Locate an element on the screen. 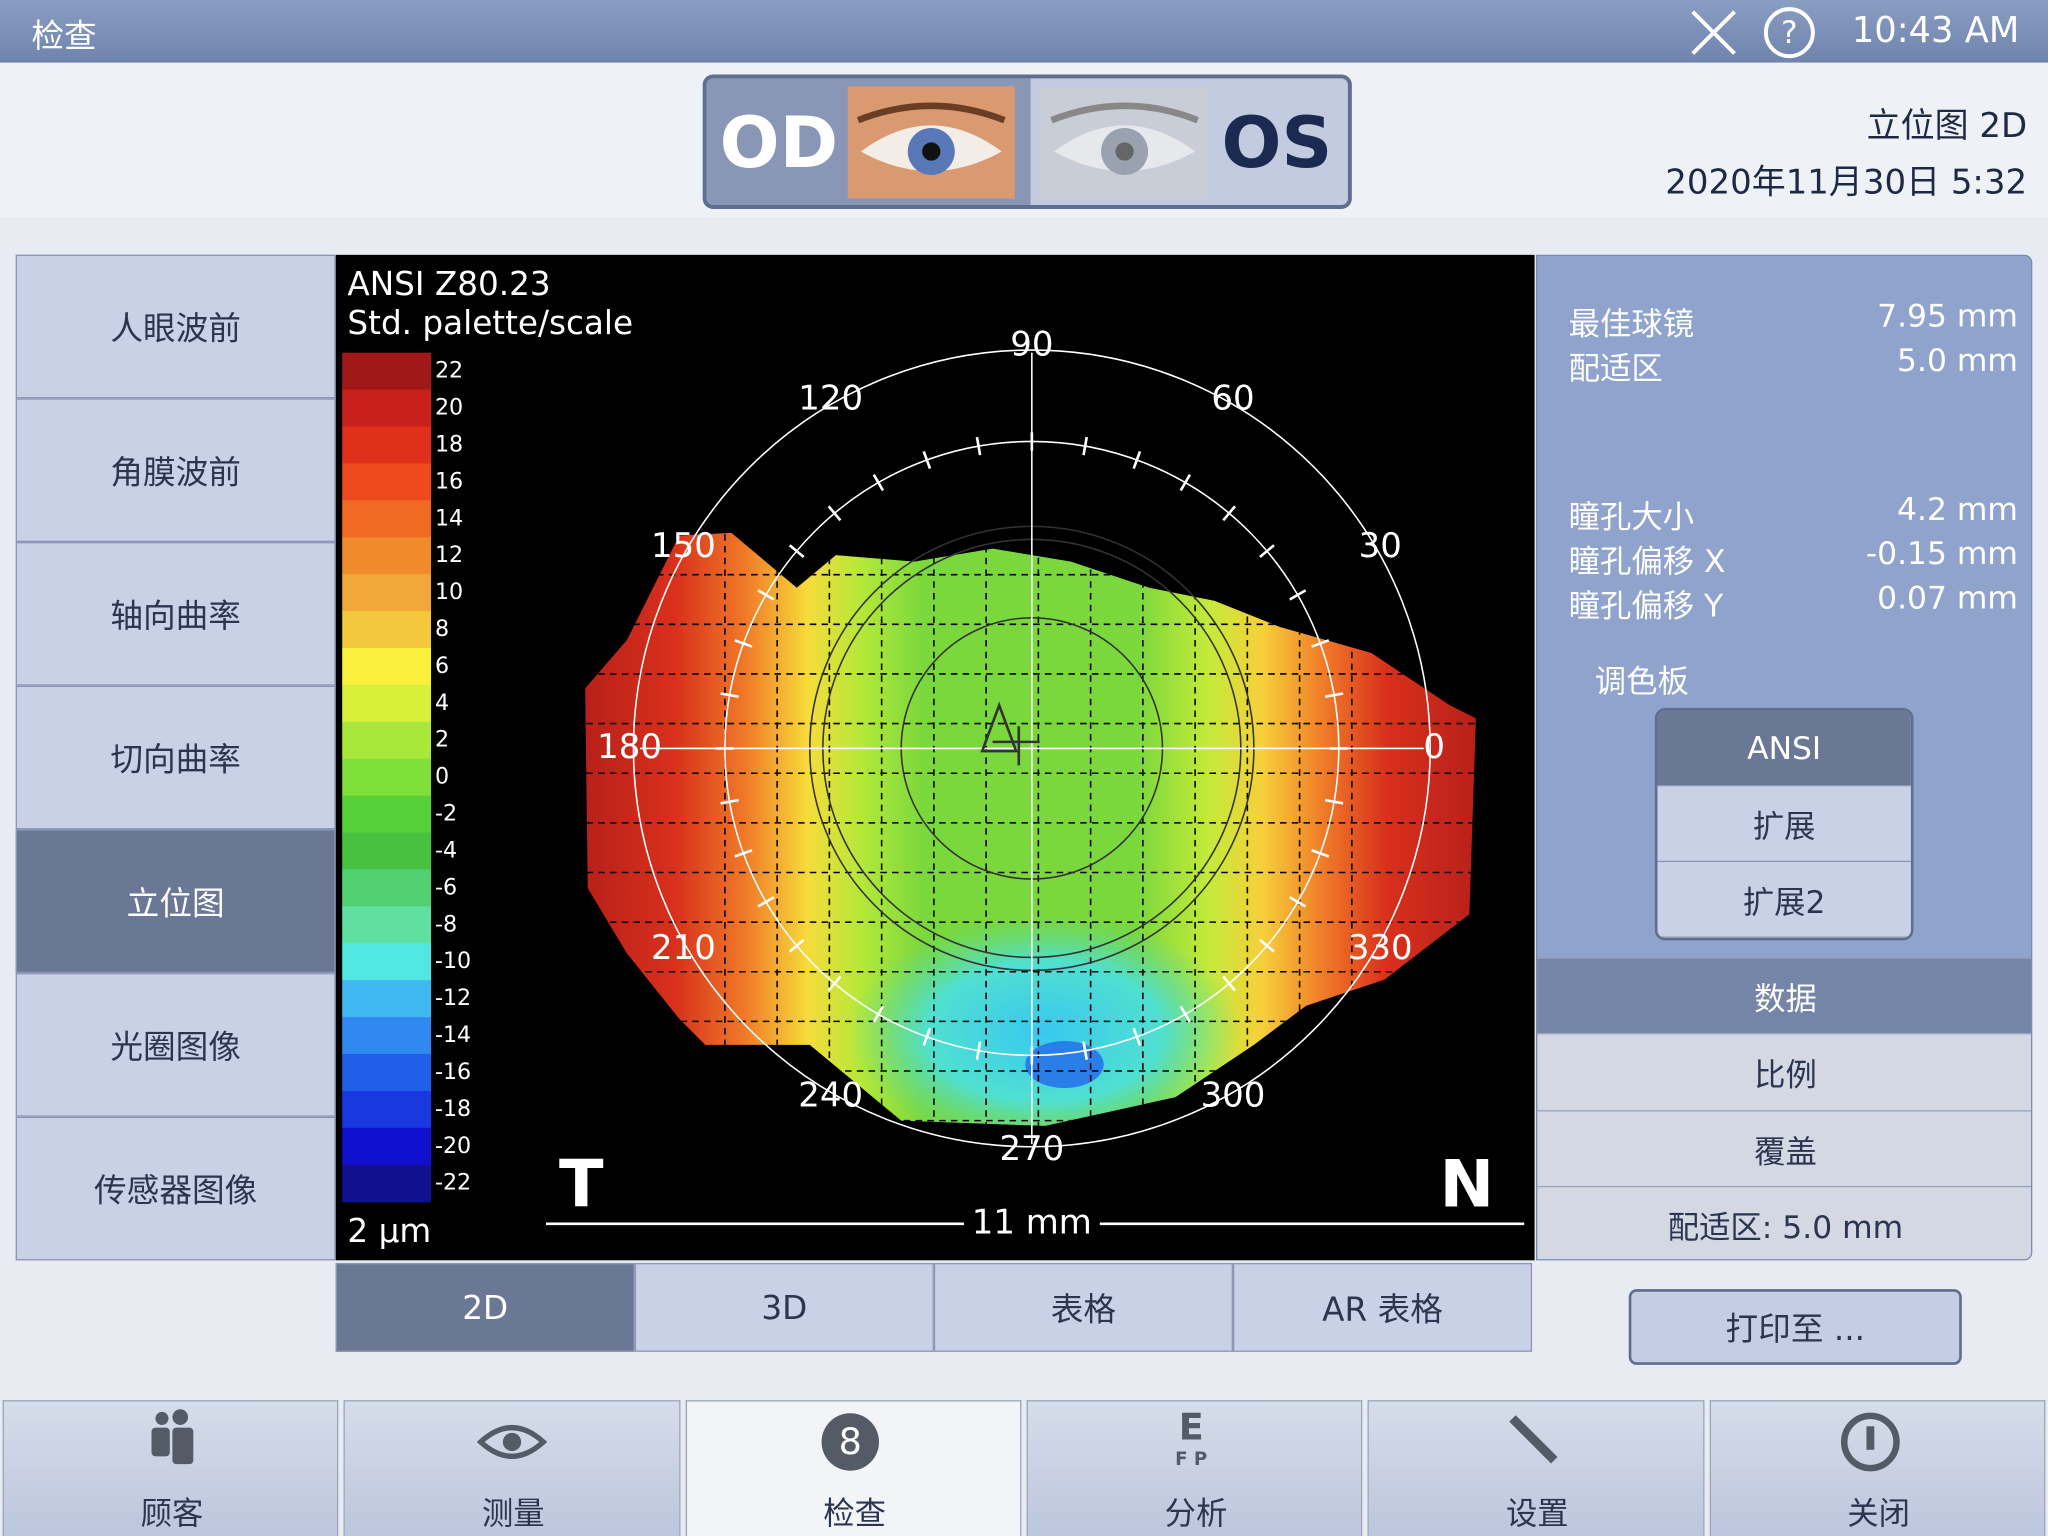 The image size is (2048, 1536). view-tab: 2D is located at coordinates (485, 1307).